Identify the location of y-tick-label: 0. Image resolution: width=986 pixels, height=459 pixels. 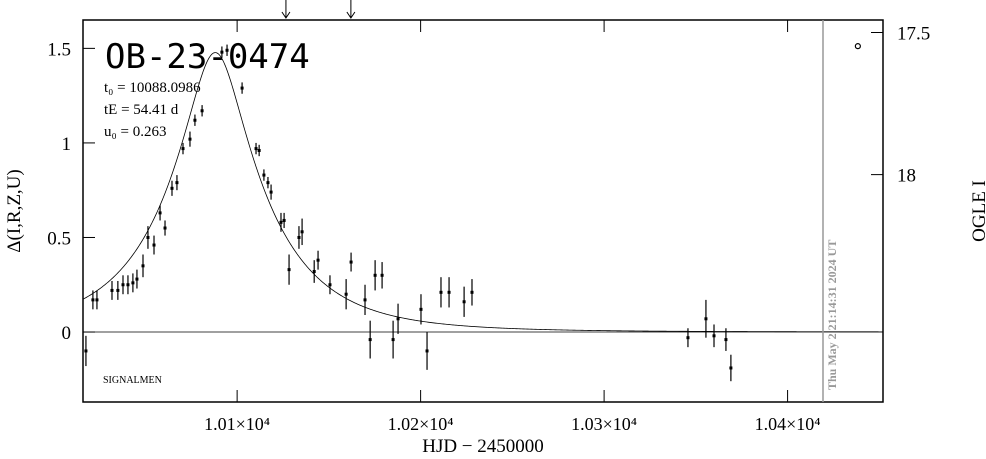
(67, 333).